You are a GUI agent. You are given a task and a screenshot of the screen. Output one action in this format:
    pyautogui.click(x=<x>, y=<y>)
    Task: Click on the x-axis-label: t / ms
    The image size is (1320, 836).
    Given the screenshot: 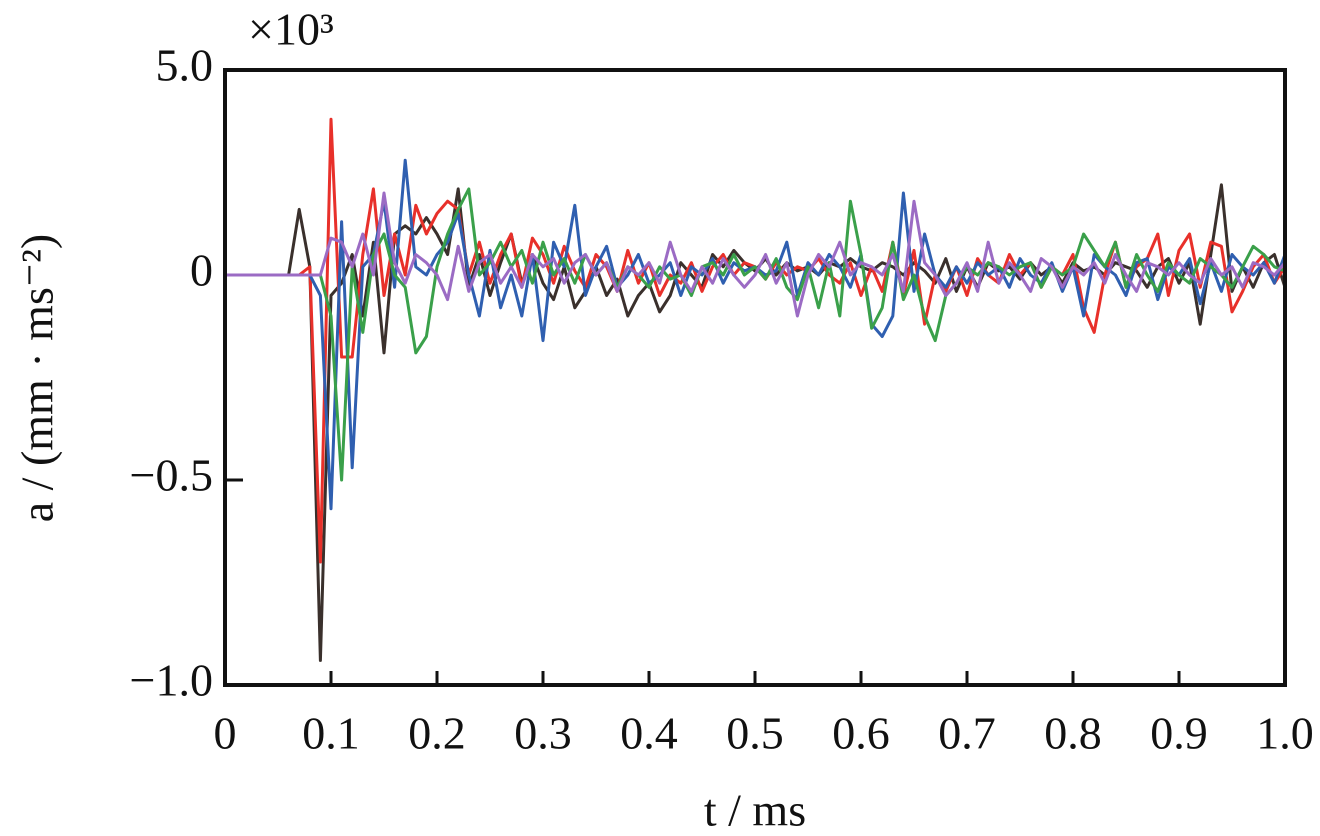 What is the action you would take?
    pyautogui.click(x=755, y=810)
    